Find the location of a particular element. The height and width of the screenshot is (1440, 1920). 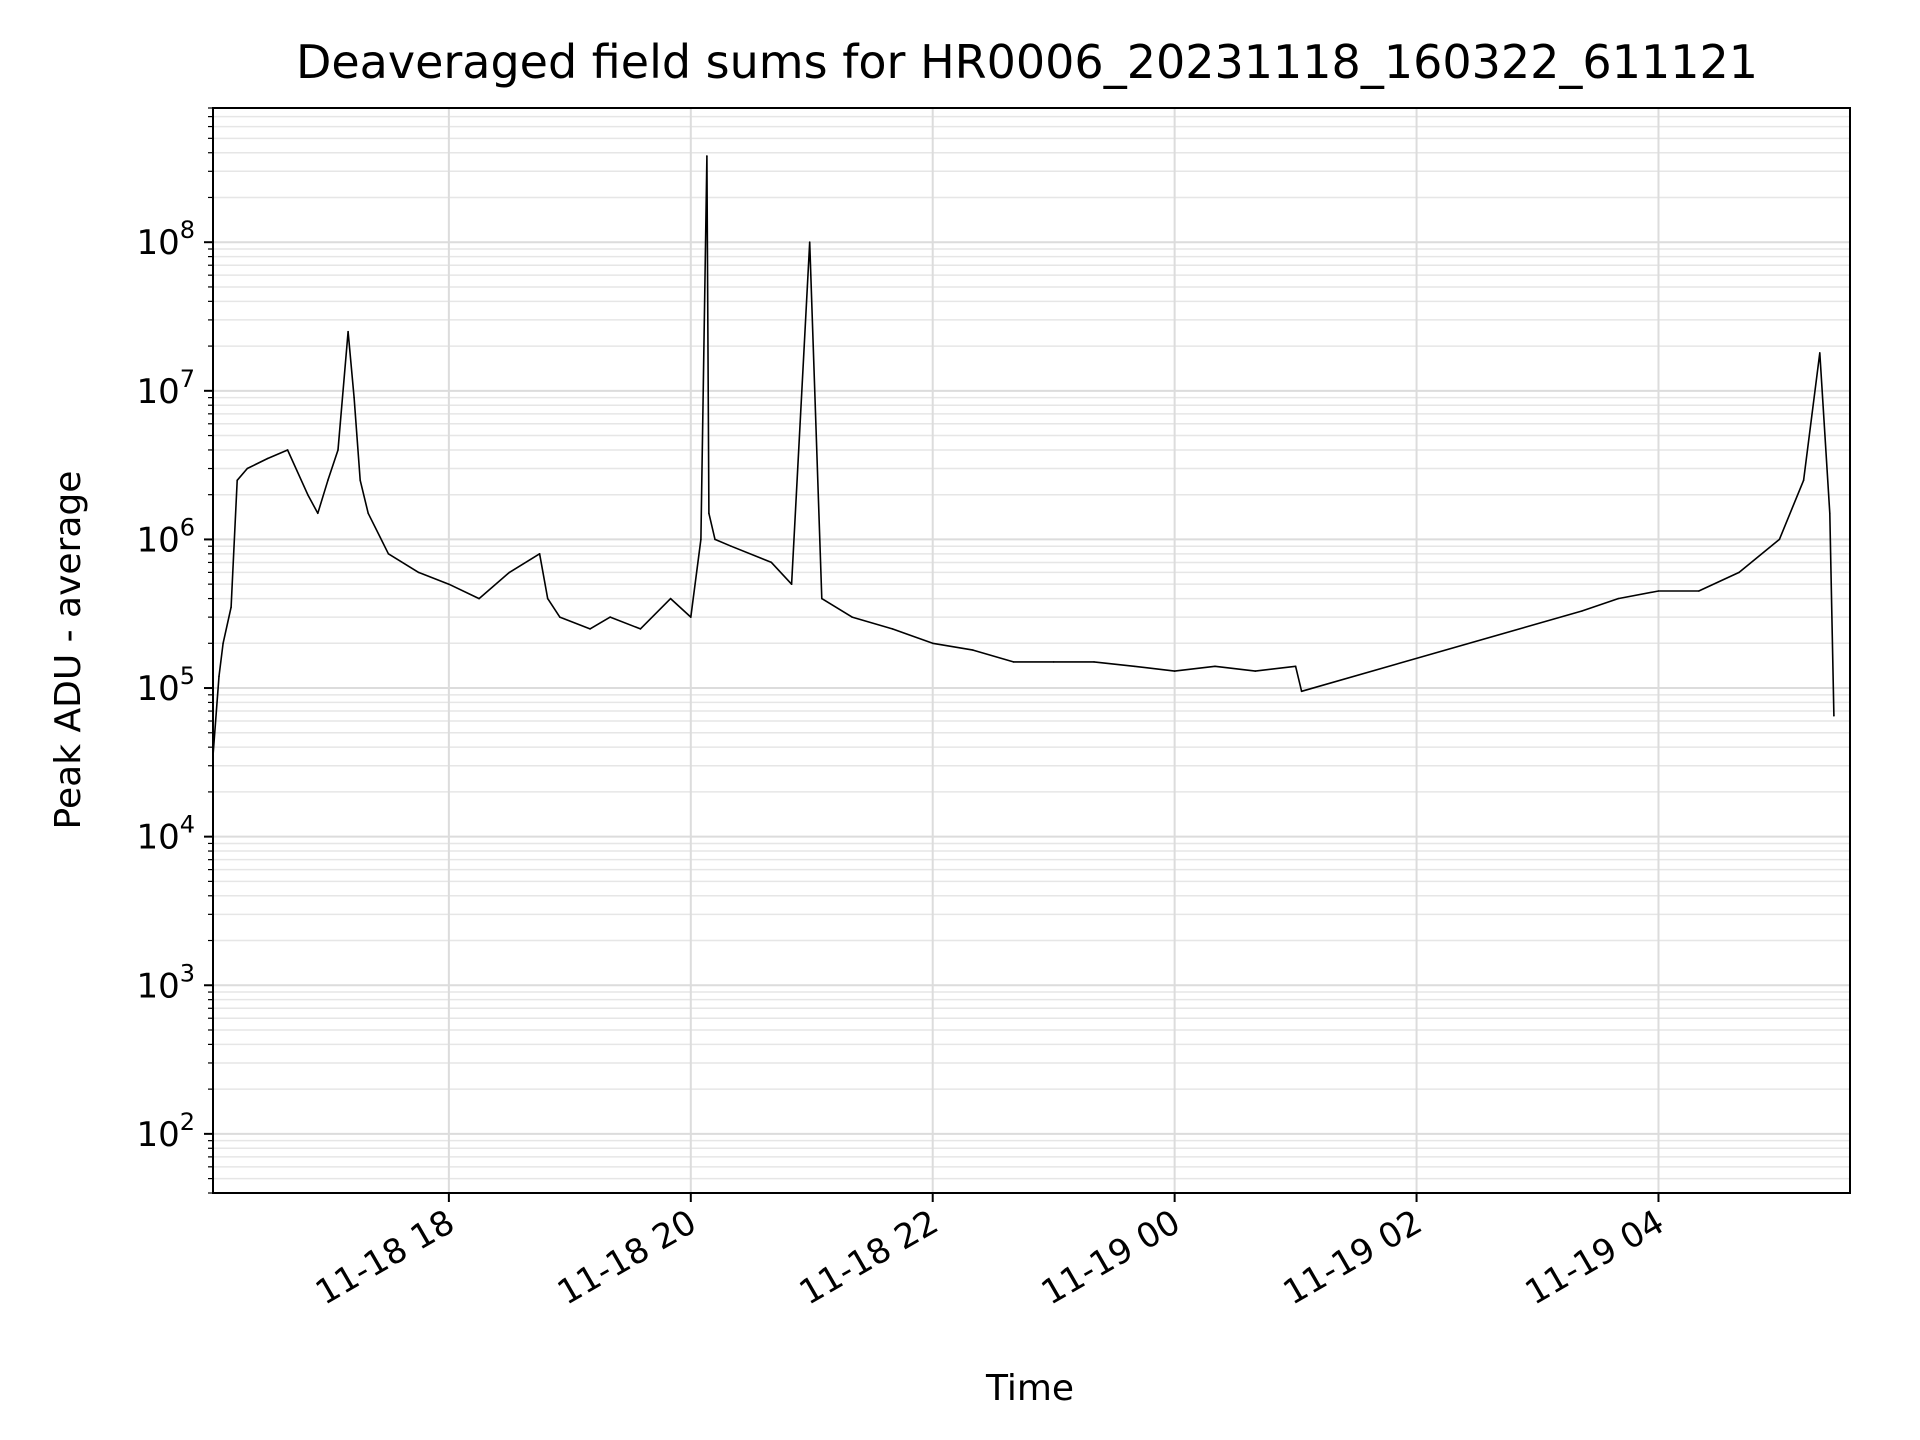

y-axis-label: Peak ADU - average is located at coordinates (68, 650).